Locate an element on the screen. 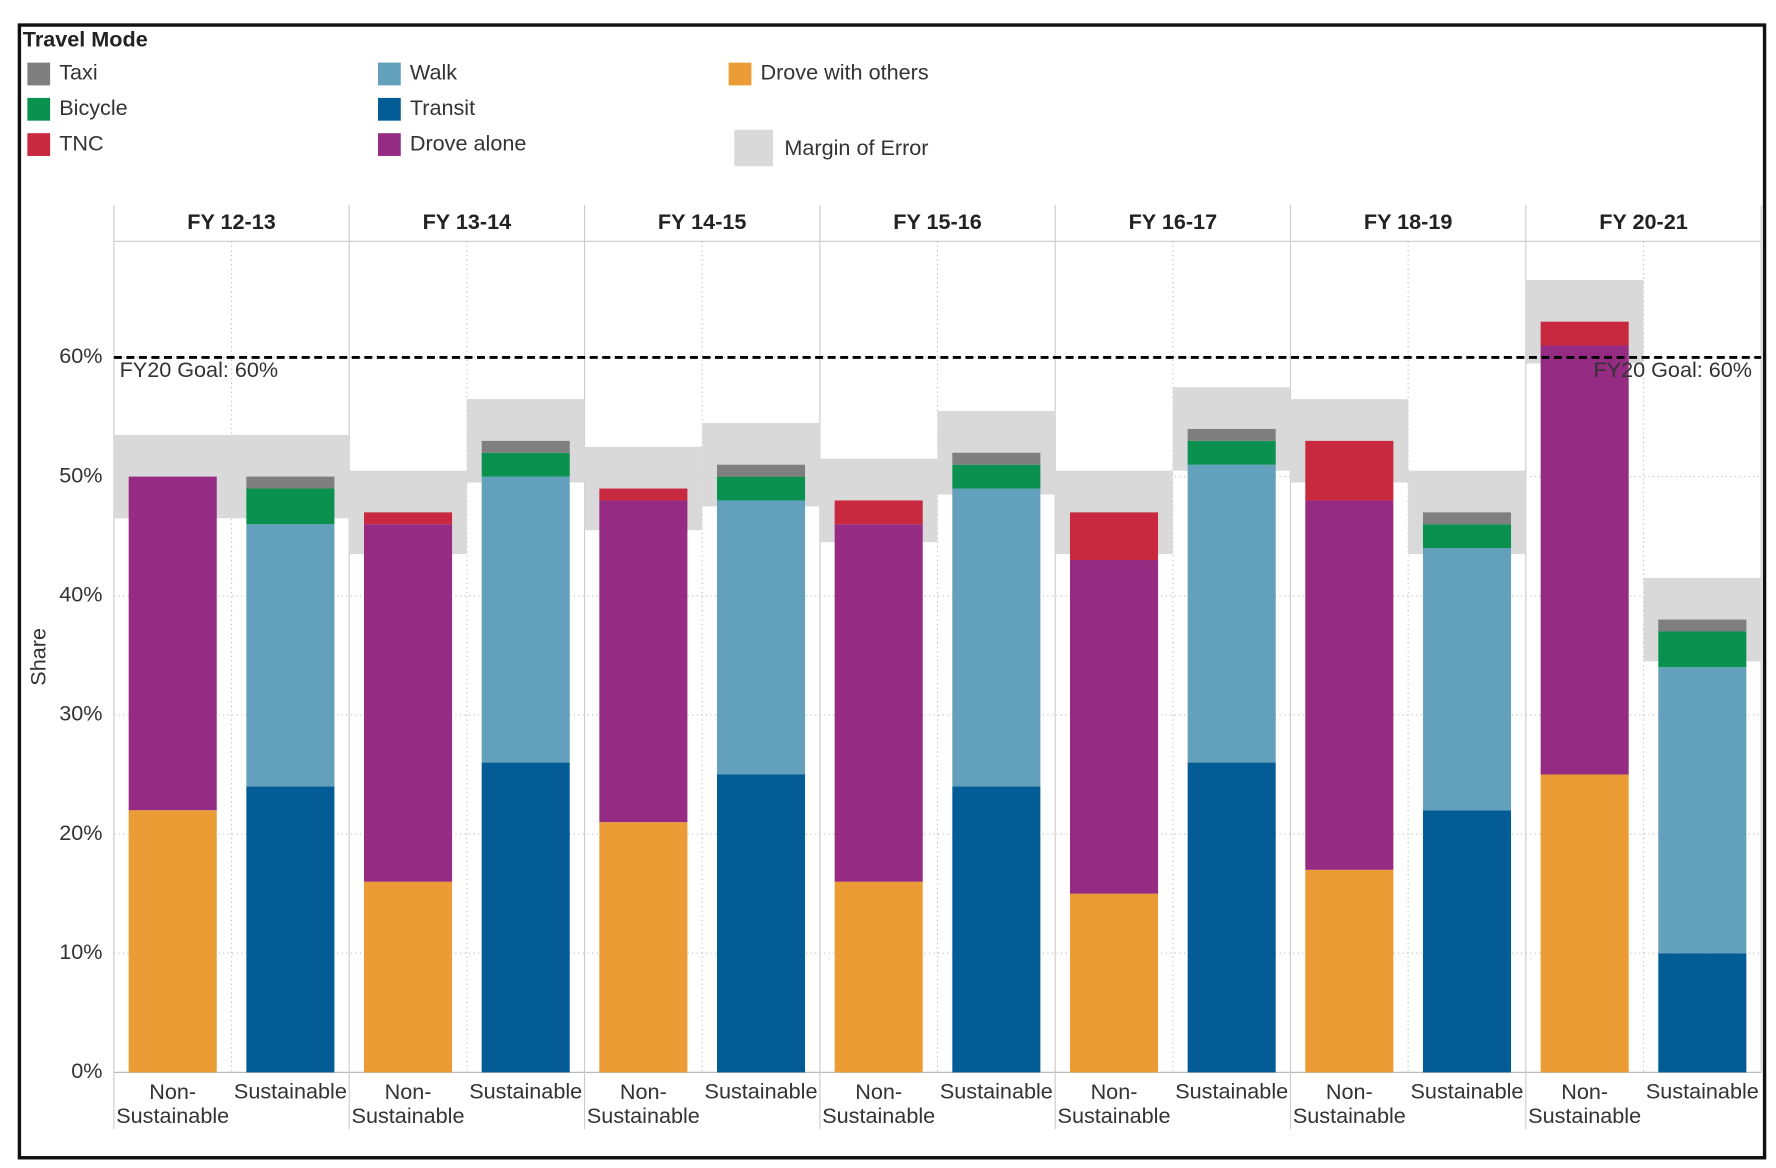  group-label: FY 13-14 is located at coordinates (467, 221).